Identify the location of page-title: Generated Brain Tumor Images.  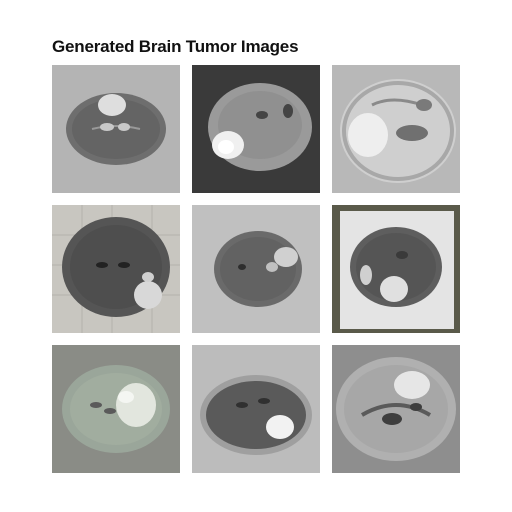
(175, 46).